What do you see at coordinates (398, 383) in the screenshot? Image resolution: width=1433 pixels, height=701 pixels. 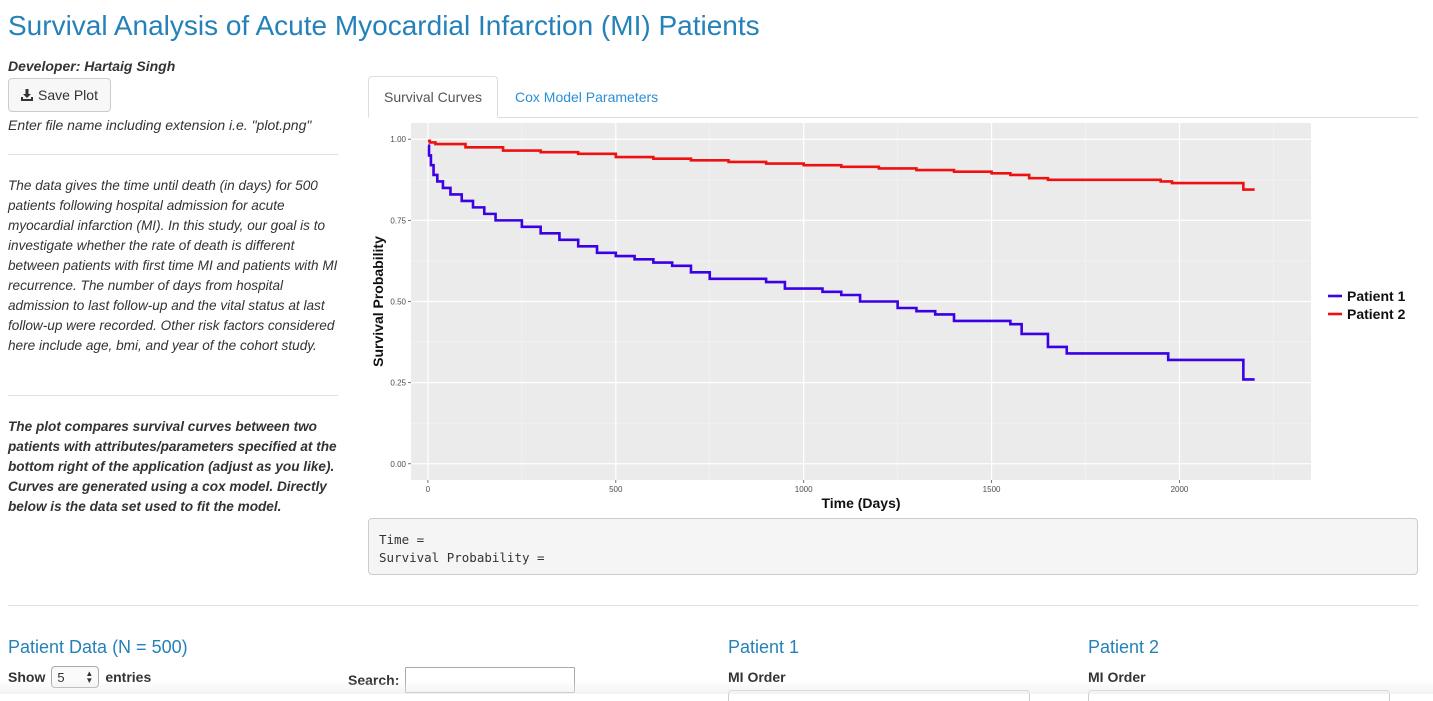 I see `y-tick-label: 0.25` at bounding box center [398, 383].